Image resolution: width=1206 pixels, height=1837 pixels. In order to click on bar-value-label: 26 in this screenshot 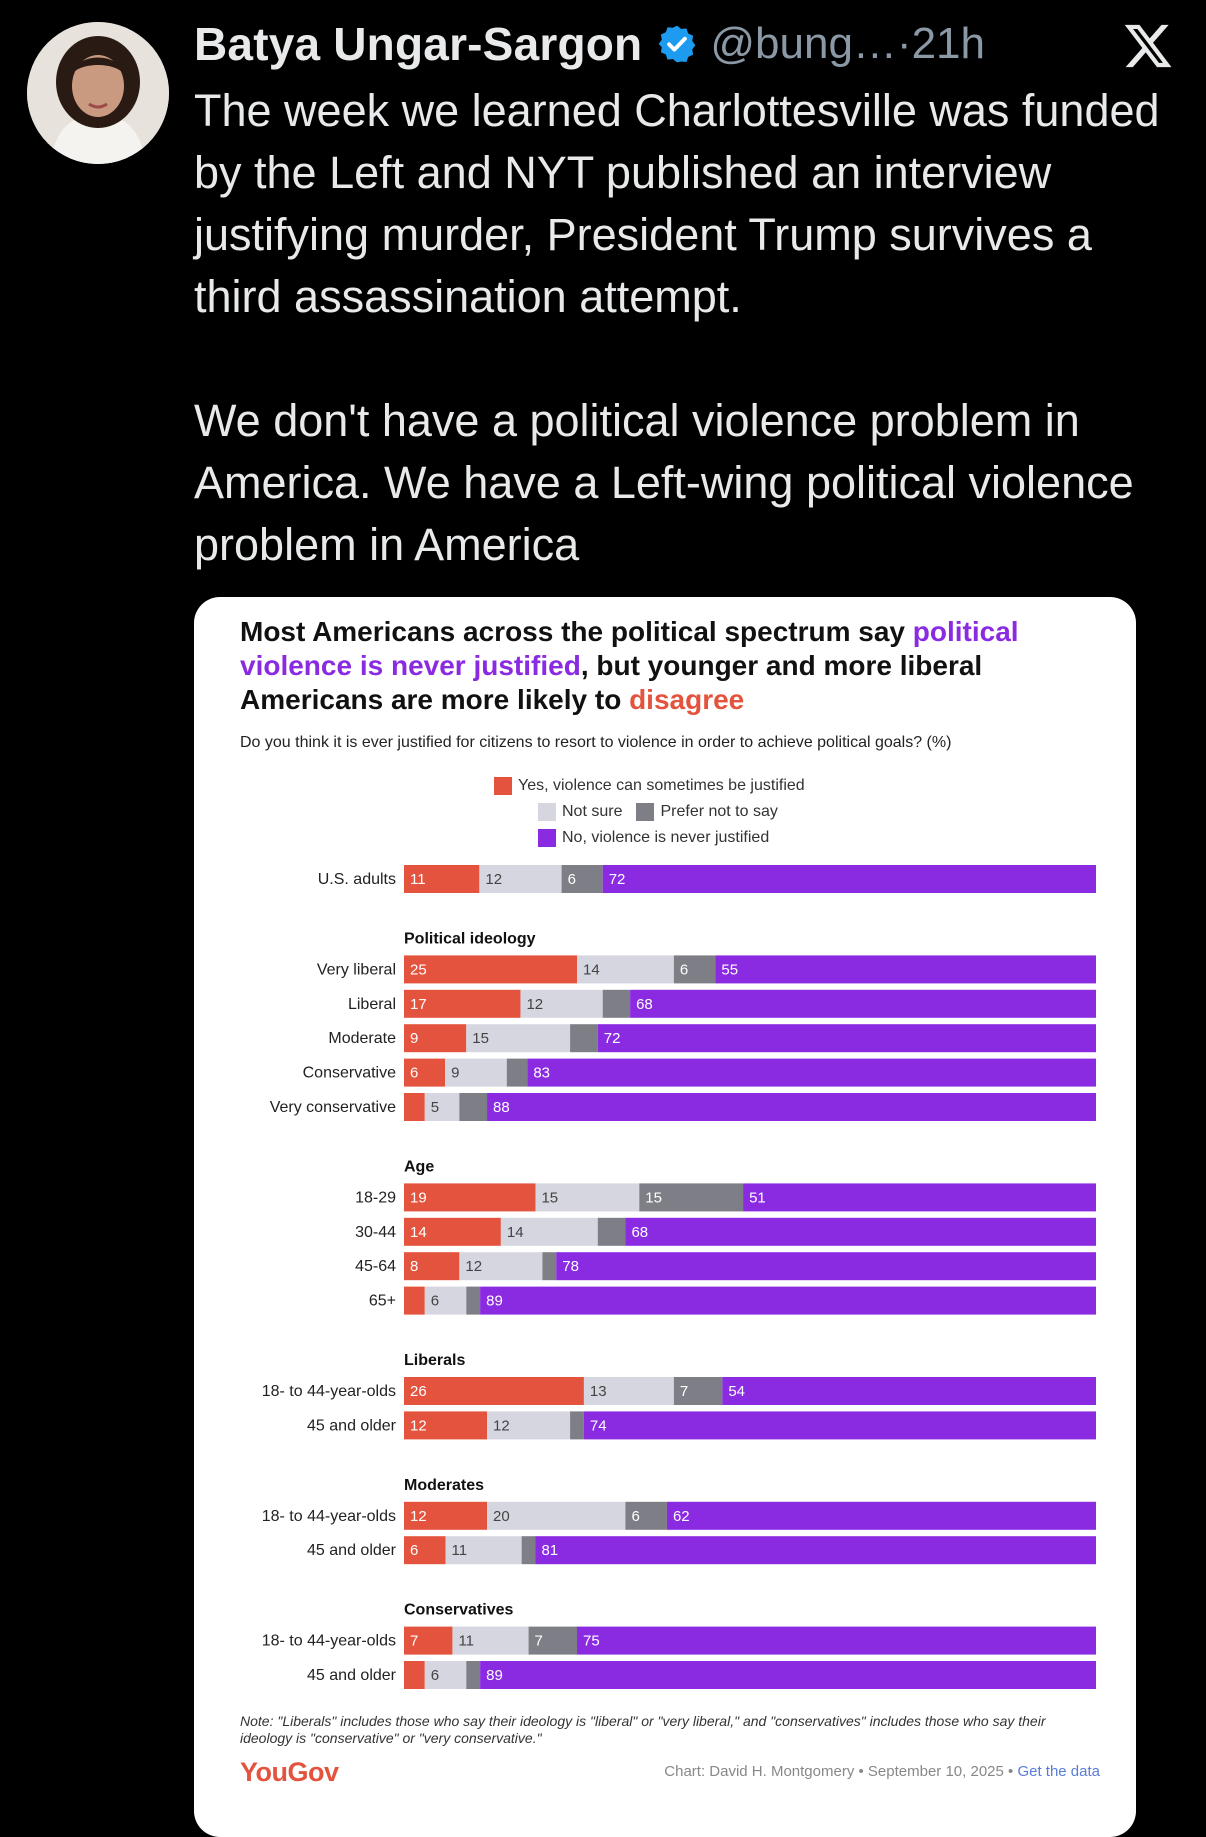, I will do `click(418, 1391)`.